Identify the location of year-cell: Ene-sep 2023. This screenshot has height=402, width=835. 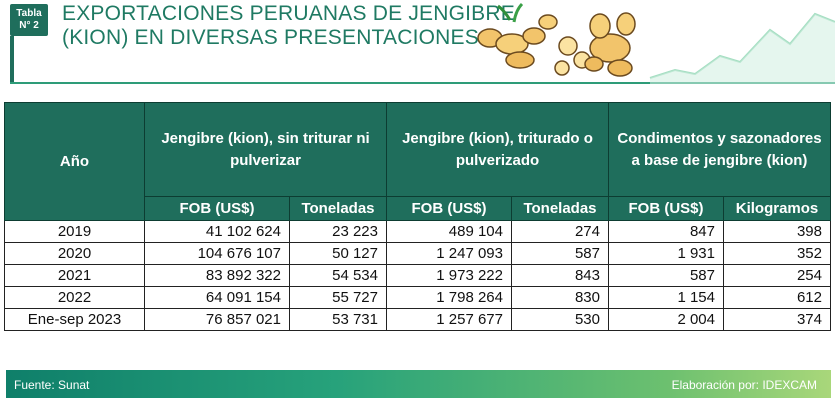
(74, 319).